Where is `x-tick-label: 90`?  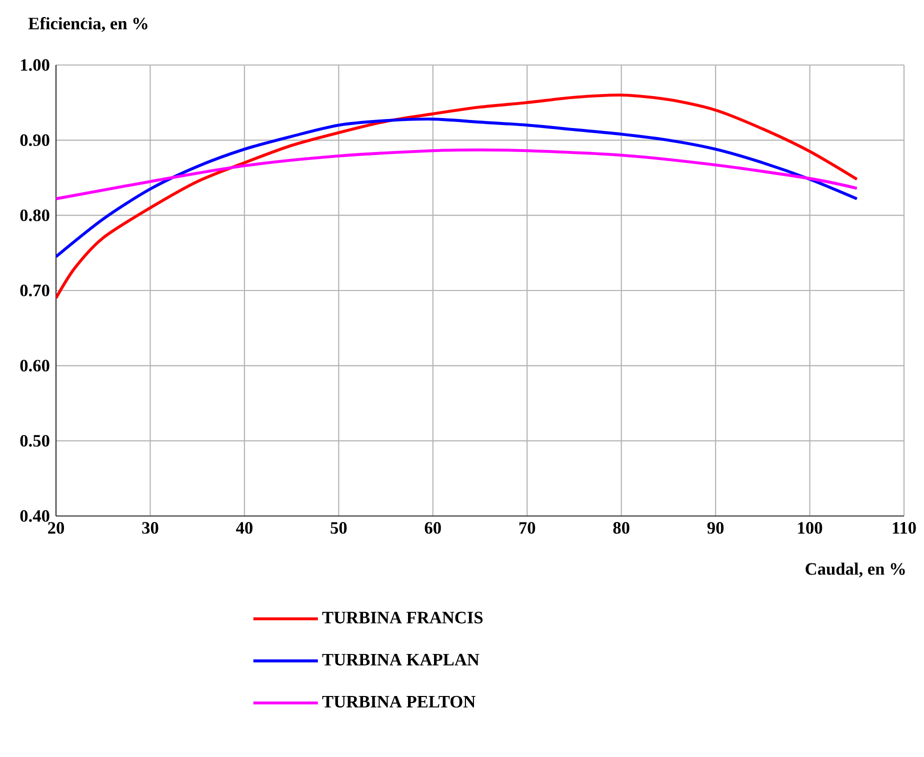 x-tick-label: 90 is located at coordinates (715, 528).